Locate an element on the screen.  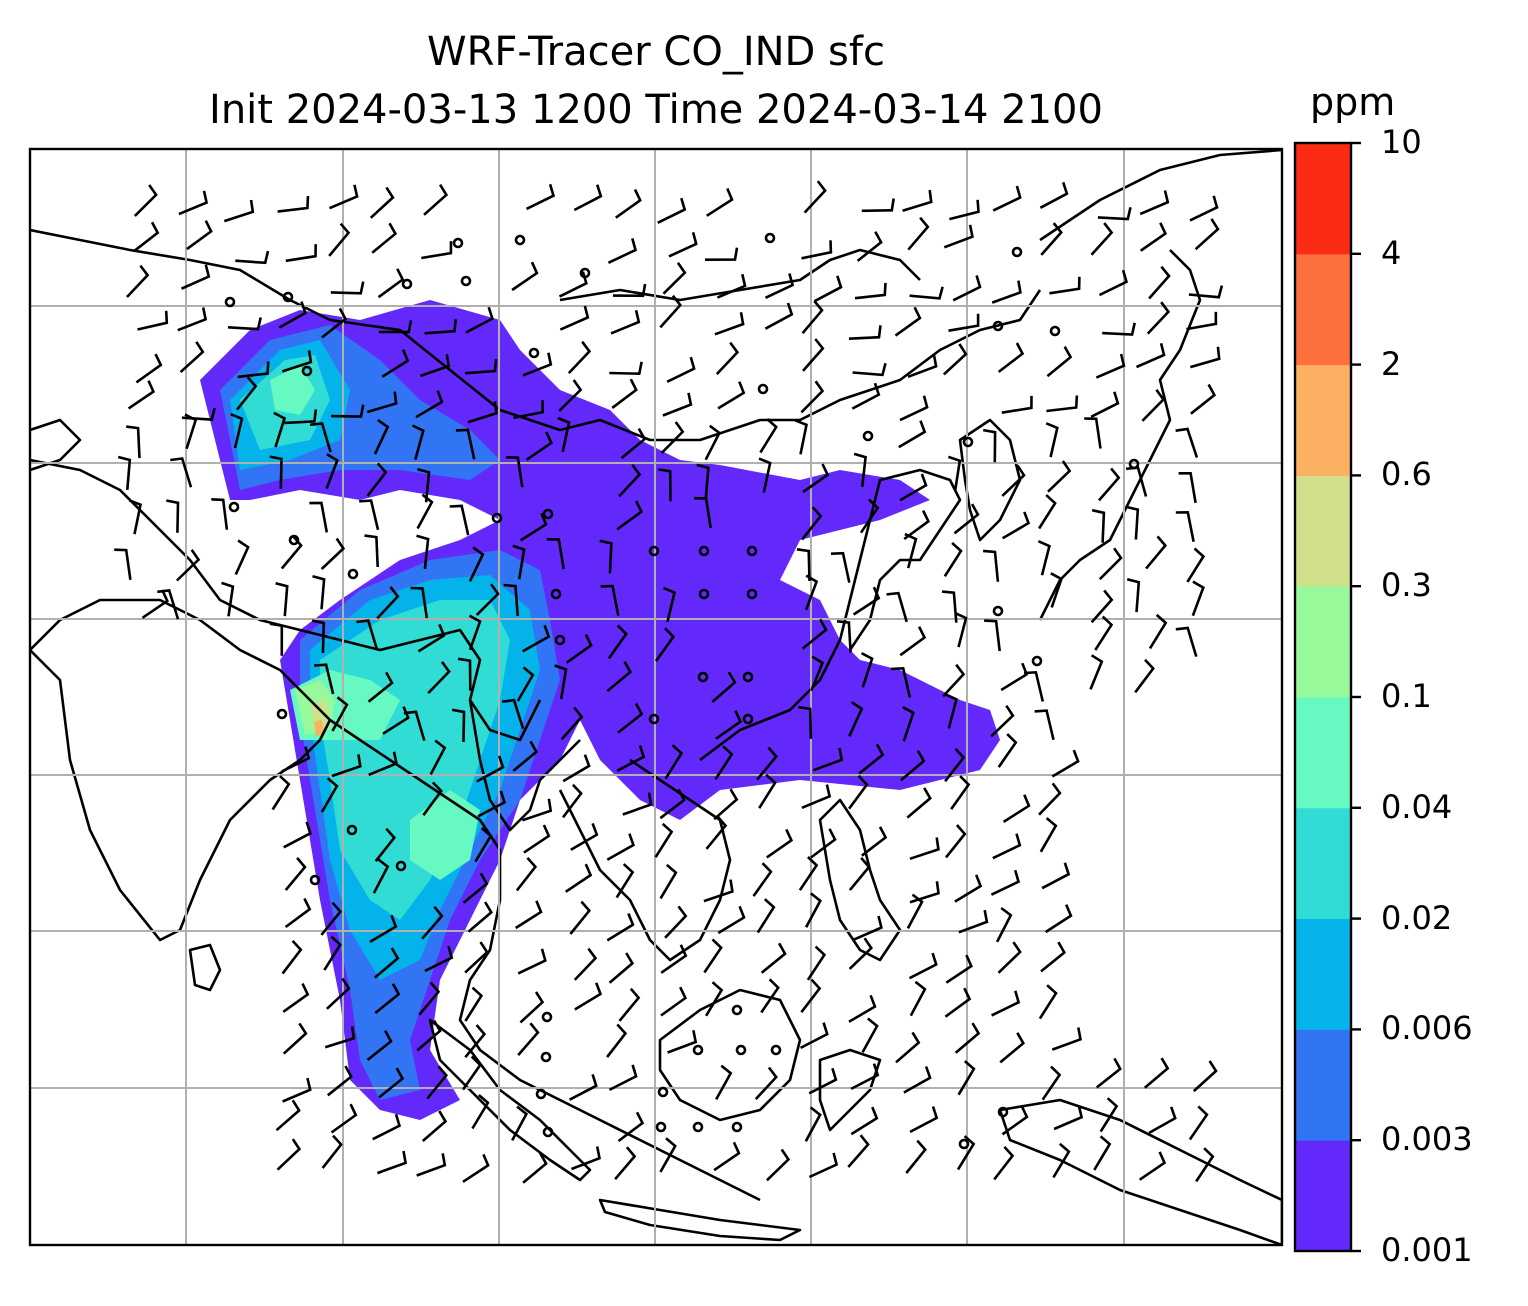
colorbar-tick-label: 0.02 is located at coordinates (1417, 917).